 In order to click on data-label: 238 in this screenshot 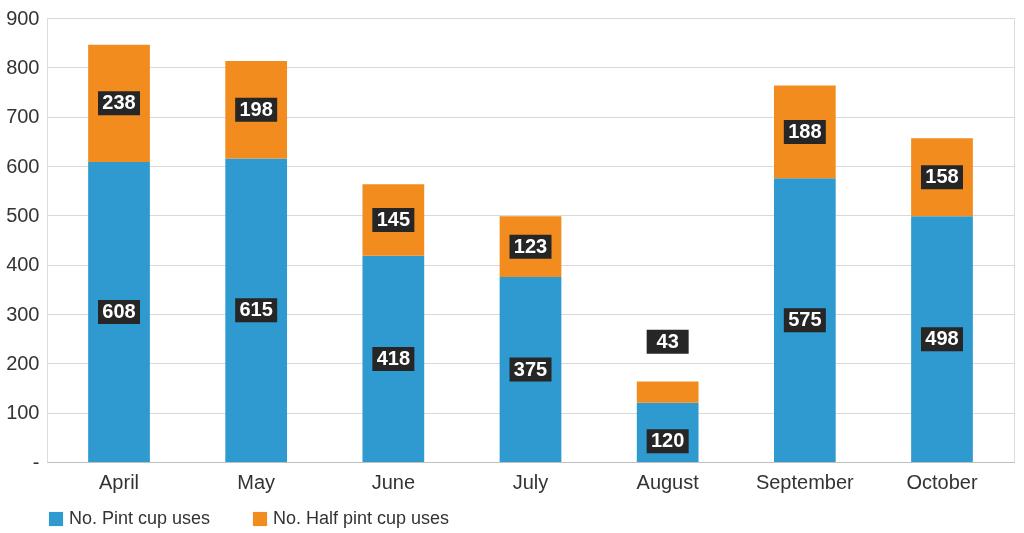, I will do `click(119, 102)`.